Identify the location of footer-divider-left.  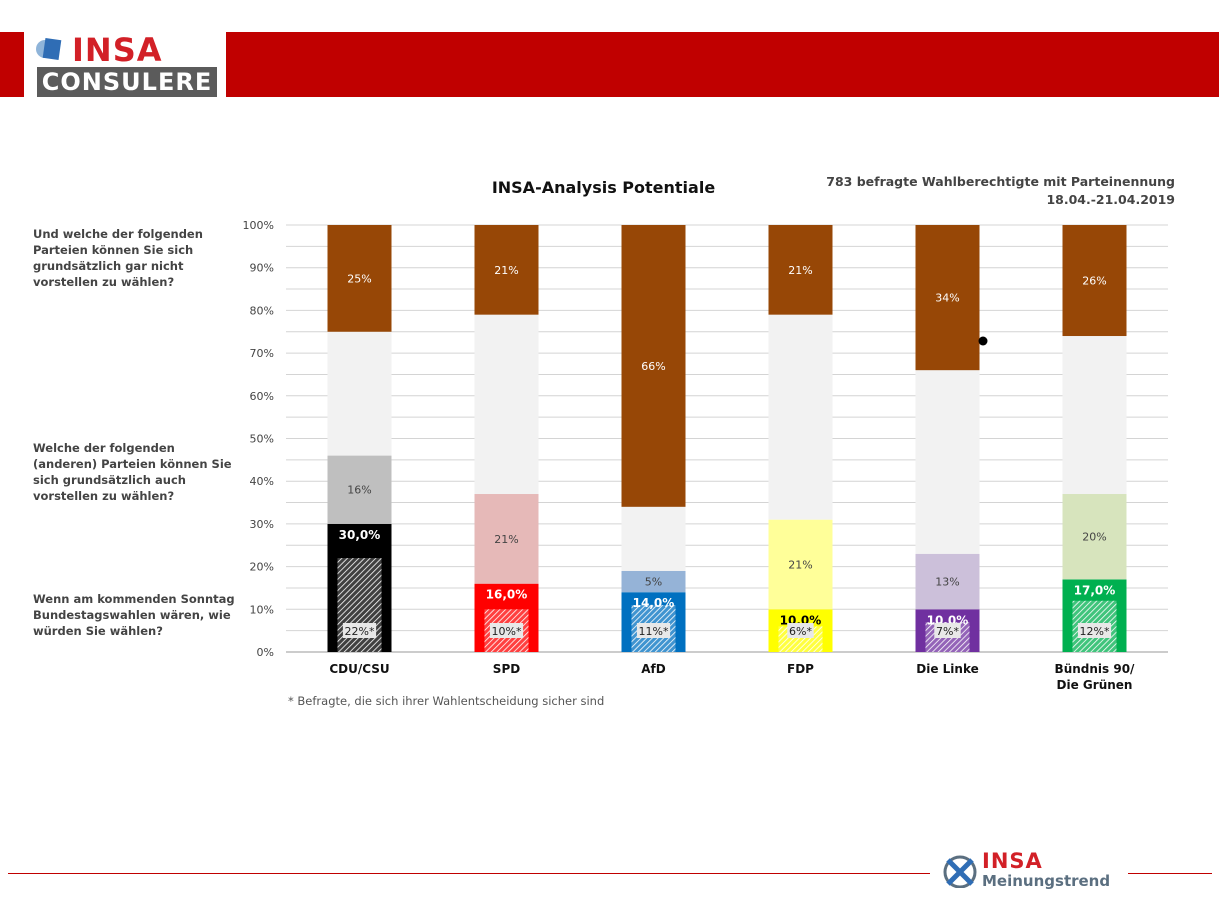
(469, 873).